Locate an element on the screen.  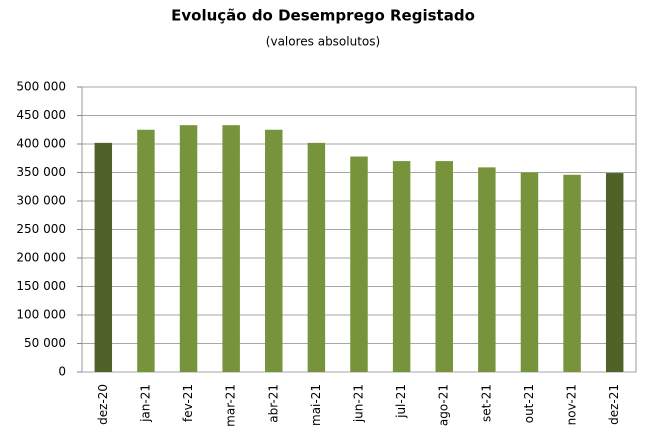
x-tick-label: mai-21 is located at coordinates (316, 405).